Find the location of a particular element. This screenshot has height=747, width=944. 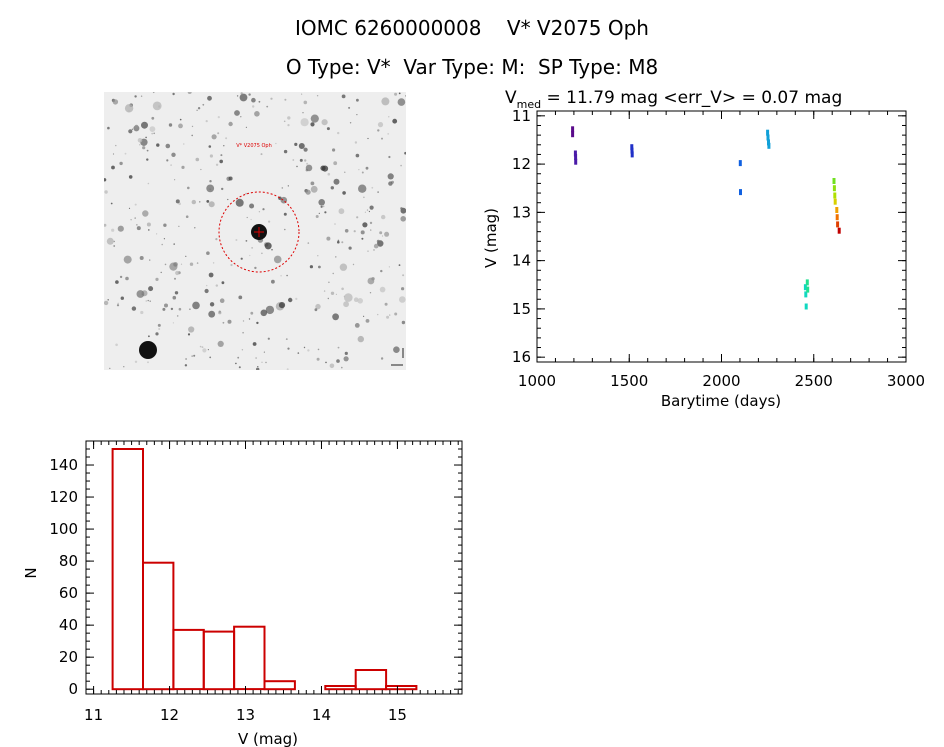

y-tick-label: 20 is located at coordinates (68, 657).